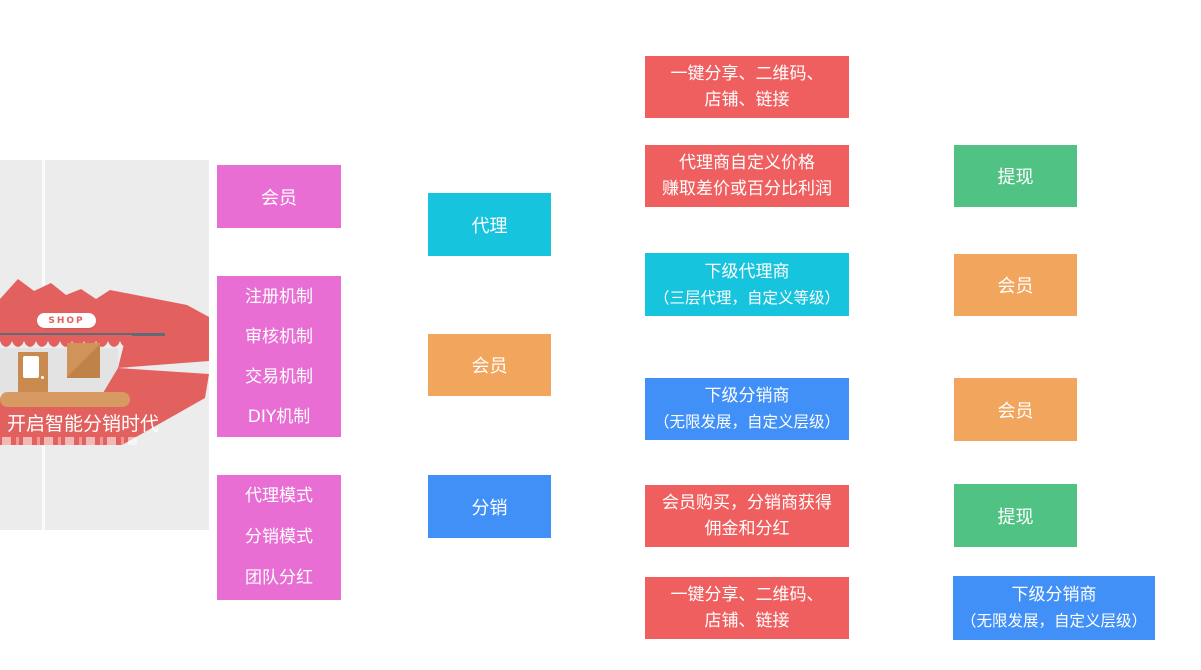  I want to click on node-label: 团队分红, so click(279, 578).